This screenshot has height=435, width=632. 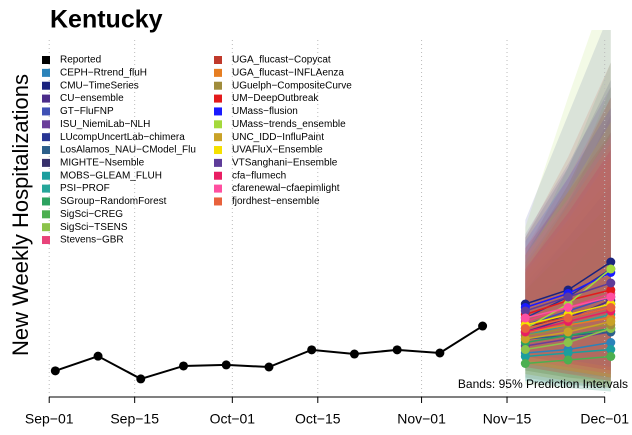 What do you see at coordinates (91, 214) in the screenshot?
I see `legend-label: SigSci−CREG` at bounding box center [91, 214].